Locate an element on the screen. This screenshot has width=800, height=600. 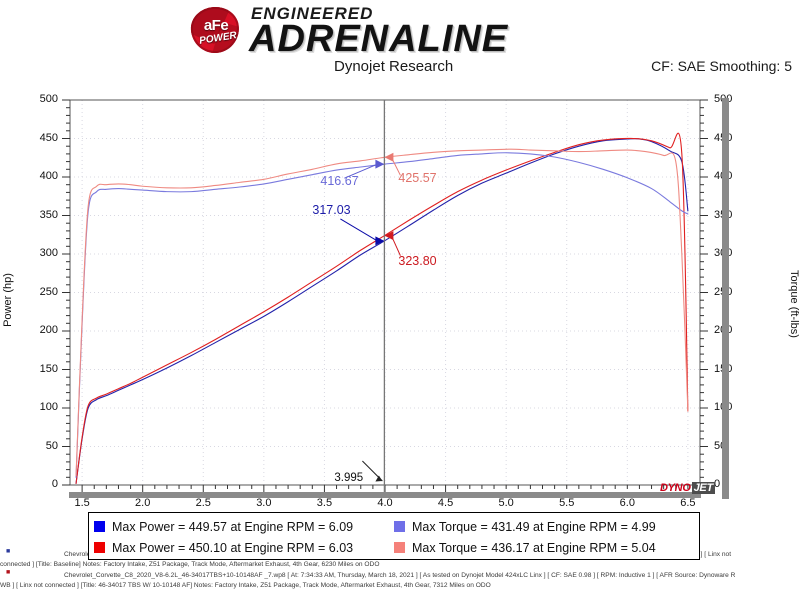
y-axis-left-tick: 100 is located at coordinates (48, 407).